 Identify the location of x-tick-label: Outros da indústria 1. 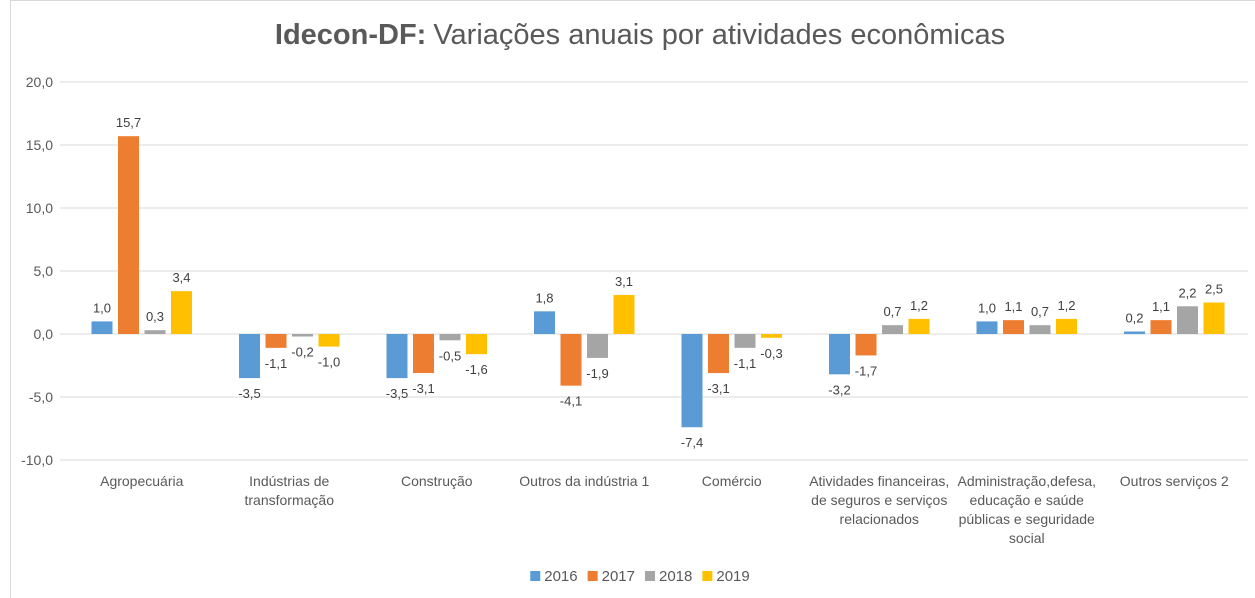
(584, 481).